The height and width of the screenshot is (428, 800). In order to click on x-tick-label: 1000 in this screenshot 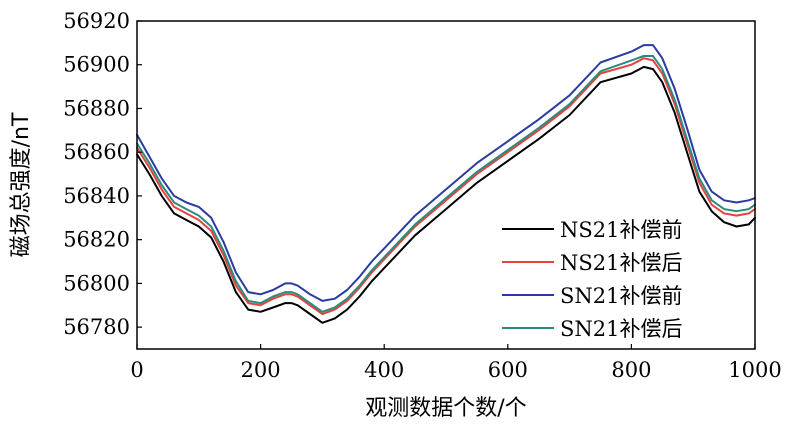, I will do `click(754, 370)`.